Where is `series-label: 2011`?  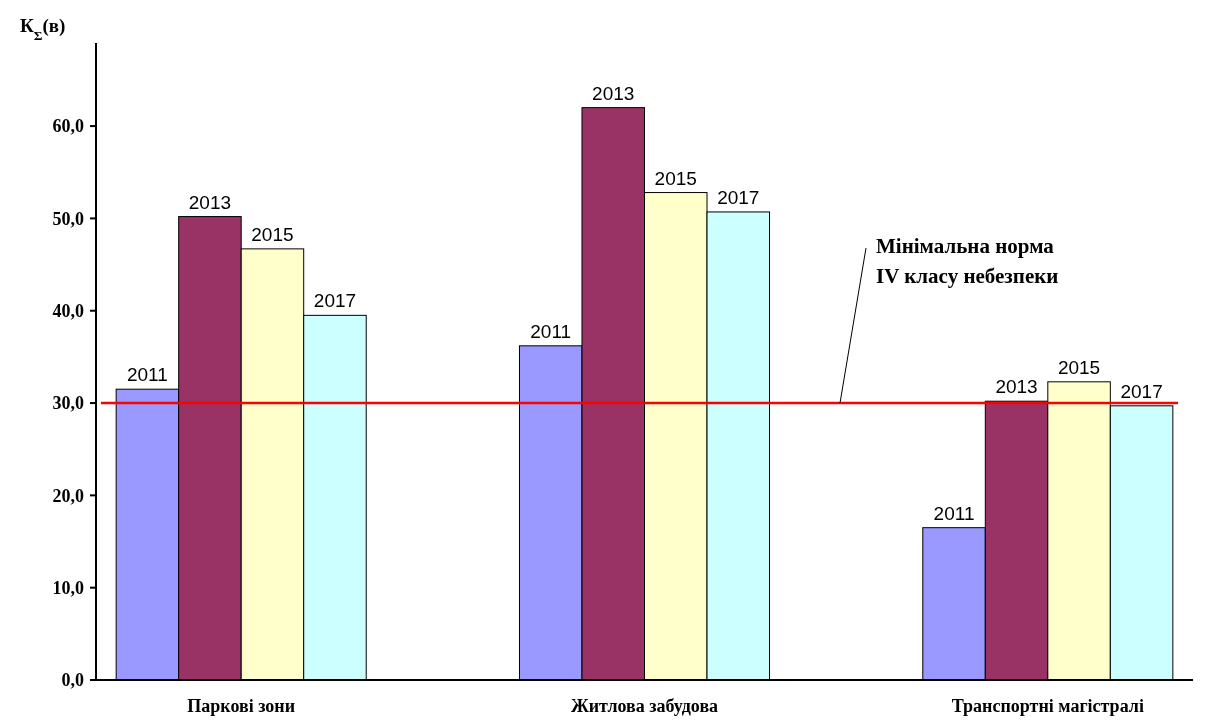
series-label: 2011 is located at coordinates (147, 375).